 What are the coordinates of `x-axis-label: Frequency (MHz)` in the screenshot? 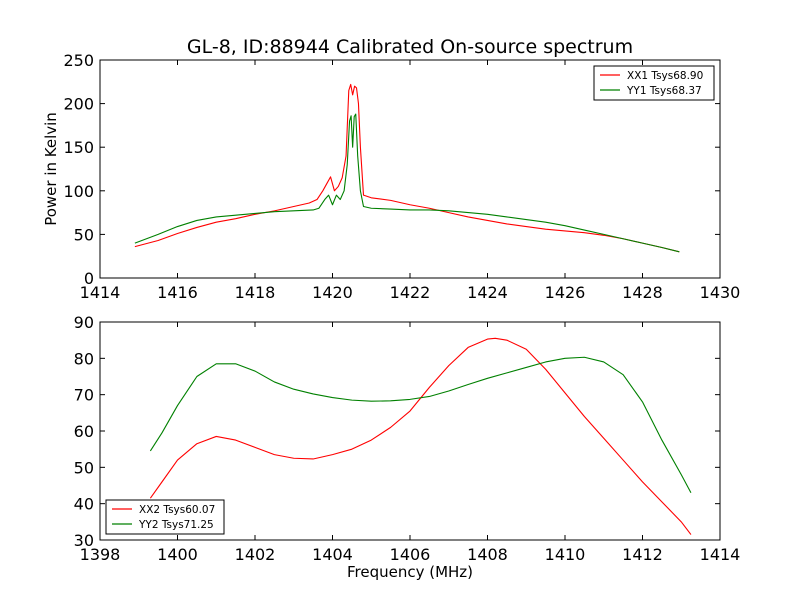 It's located at (410, 572).